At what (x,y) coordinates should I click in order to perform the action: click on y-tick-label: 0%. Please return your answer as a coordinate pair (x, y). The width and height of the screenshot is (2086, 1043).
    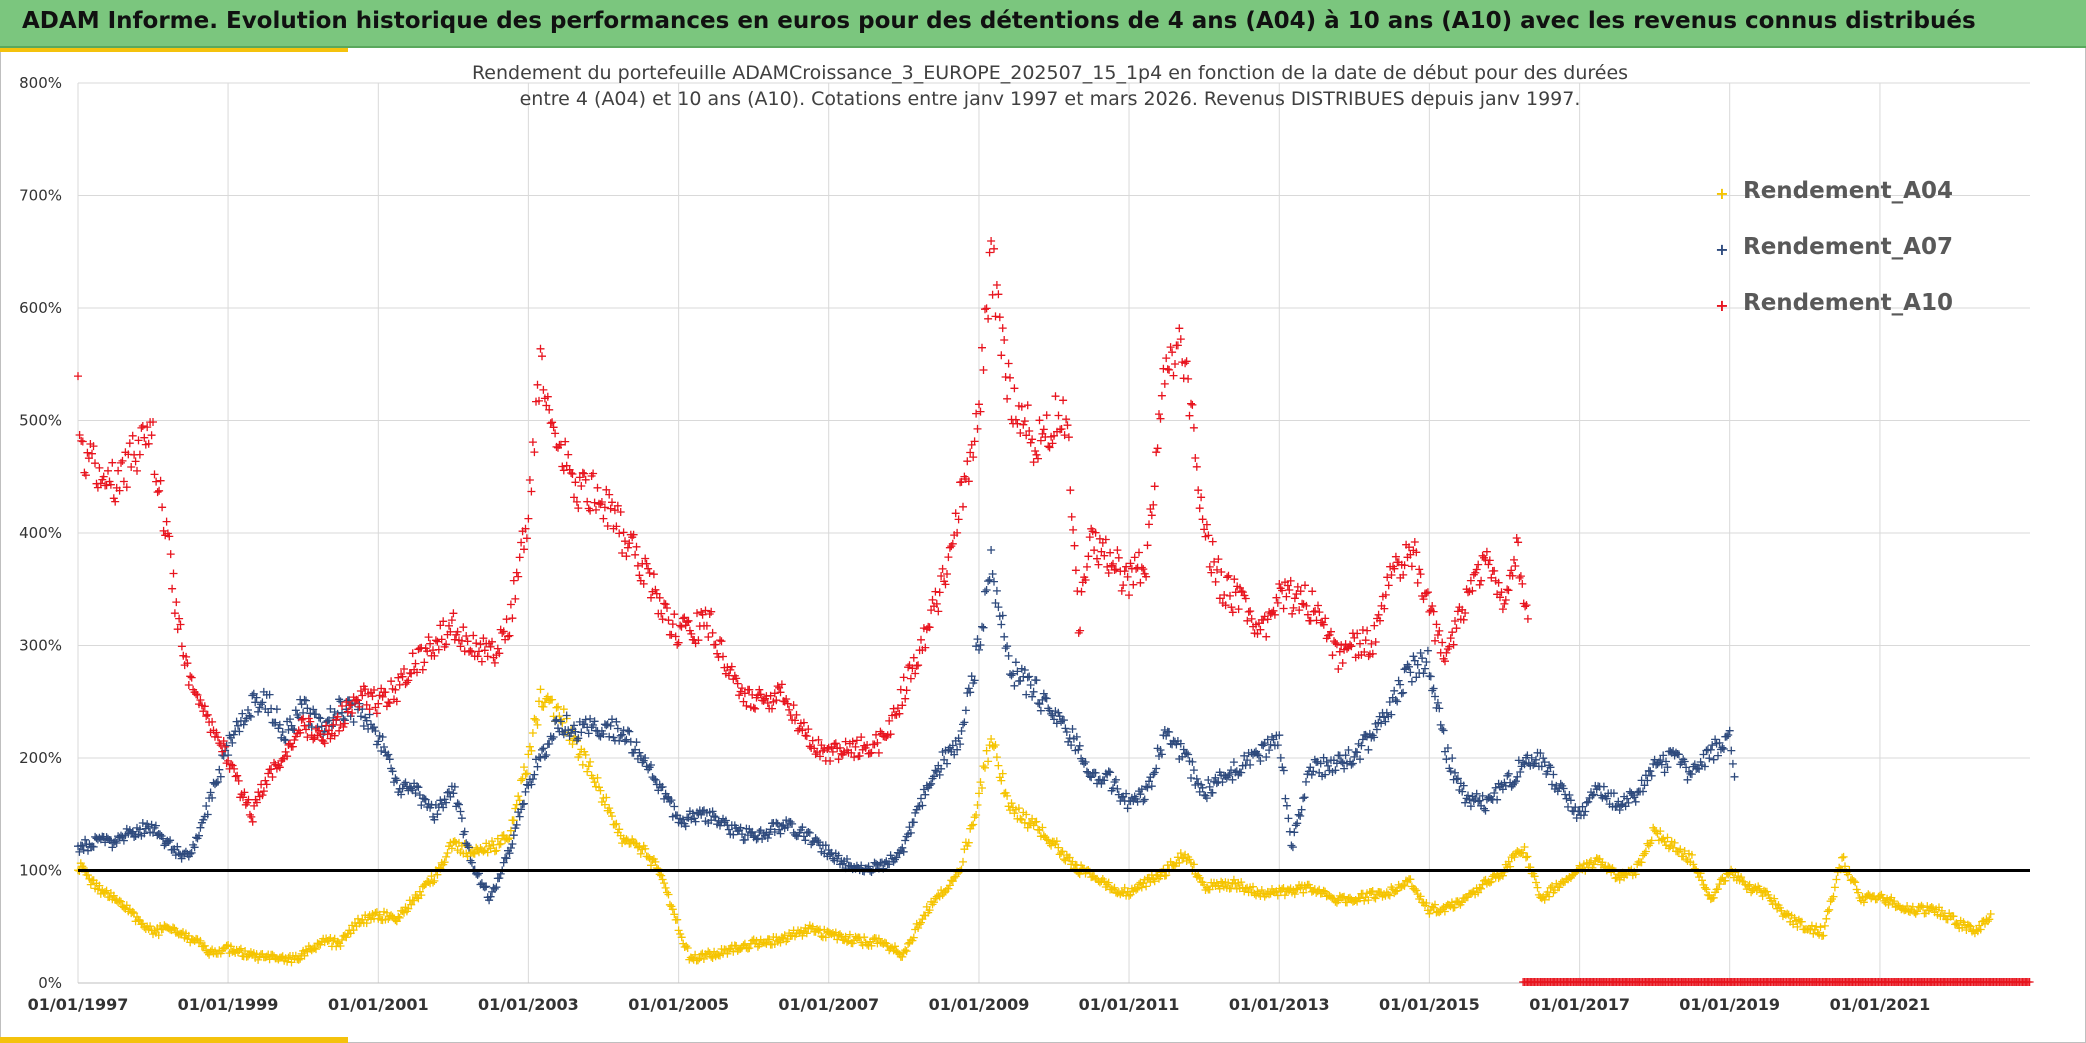
    Looking at the image, I should click on (50, 983).